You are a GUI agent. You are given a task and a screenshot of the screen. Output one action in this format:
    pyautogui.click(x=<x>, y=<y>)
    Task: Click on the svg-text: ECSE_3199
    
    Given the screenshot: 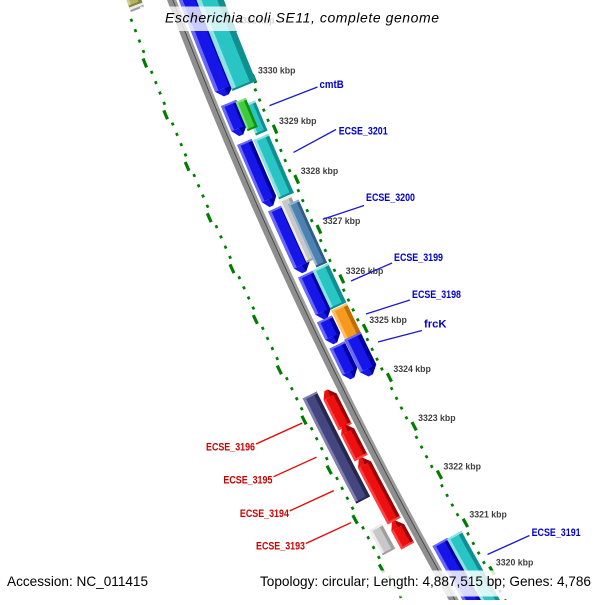 What is the action you would take?
    pyautogui.click(x=418, y=258)
    